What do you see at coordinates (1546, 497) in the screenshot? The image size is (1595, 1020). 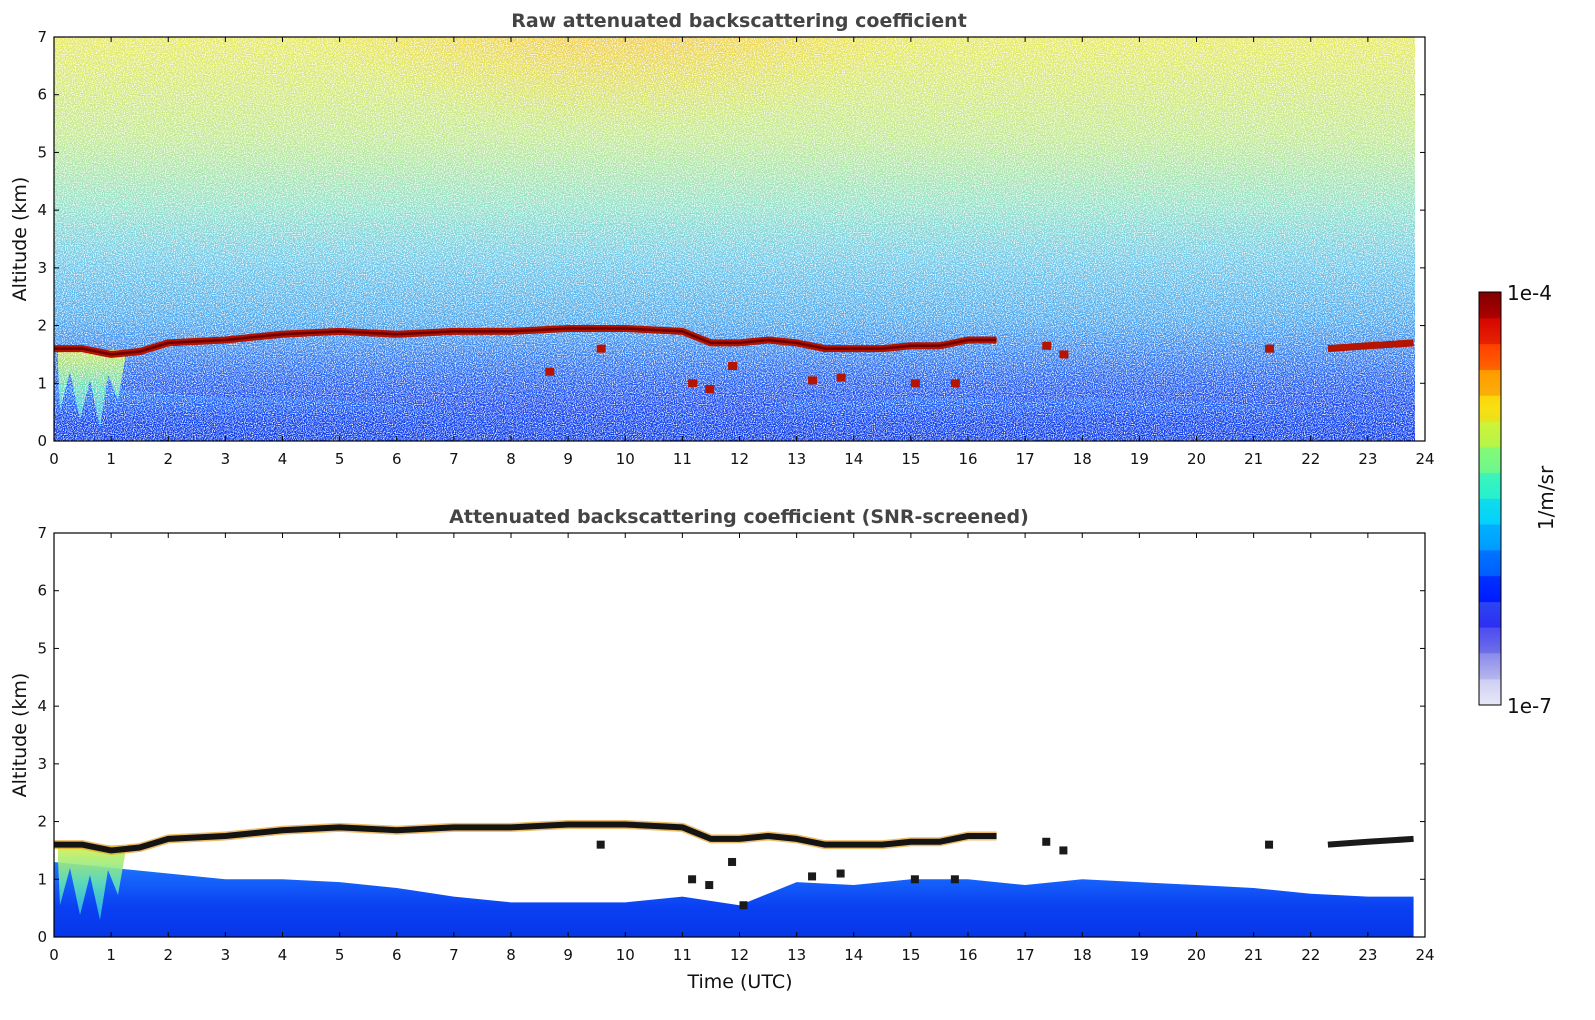 I see `colorbar-units-label: 1/m/sr` at bounding box center [1546, 497].